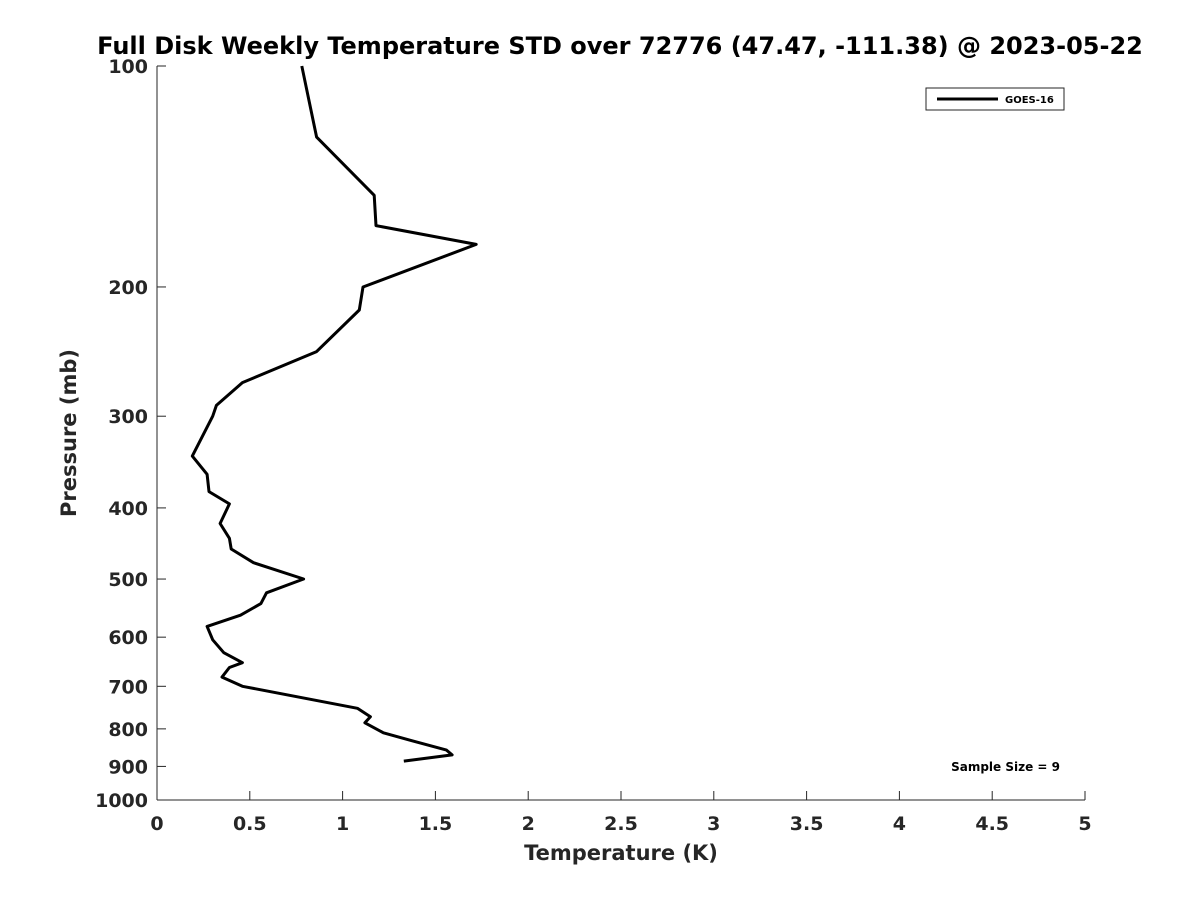  Describe the element at coordinates (992, 824) in the screenshot. I see `x-tick-label: 4.5` at that location.